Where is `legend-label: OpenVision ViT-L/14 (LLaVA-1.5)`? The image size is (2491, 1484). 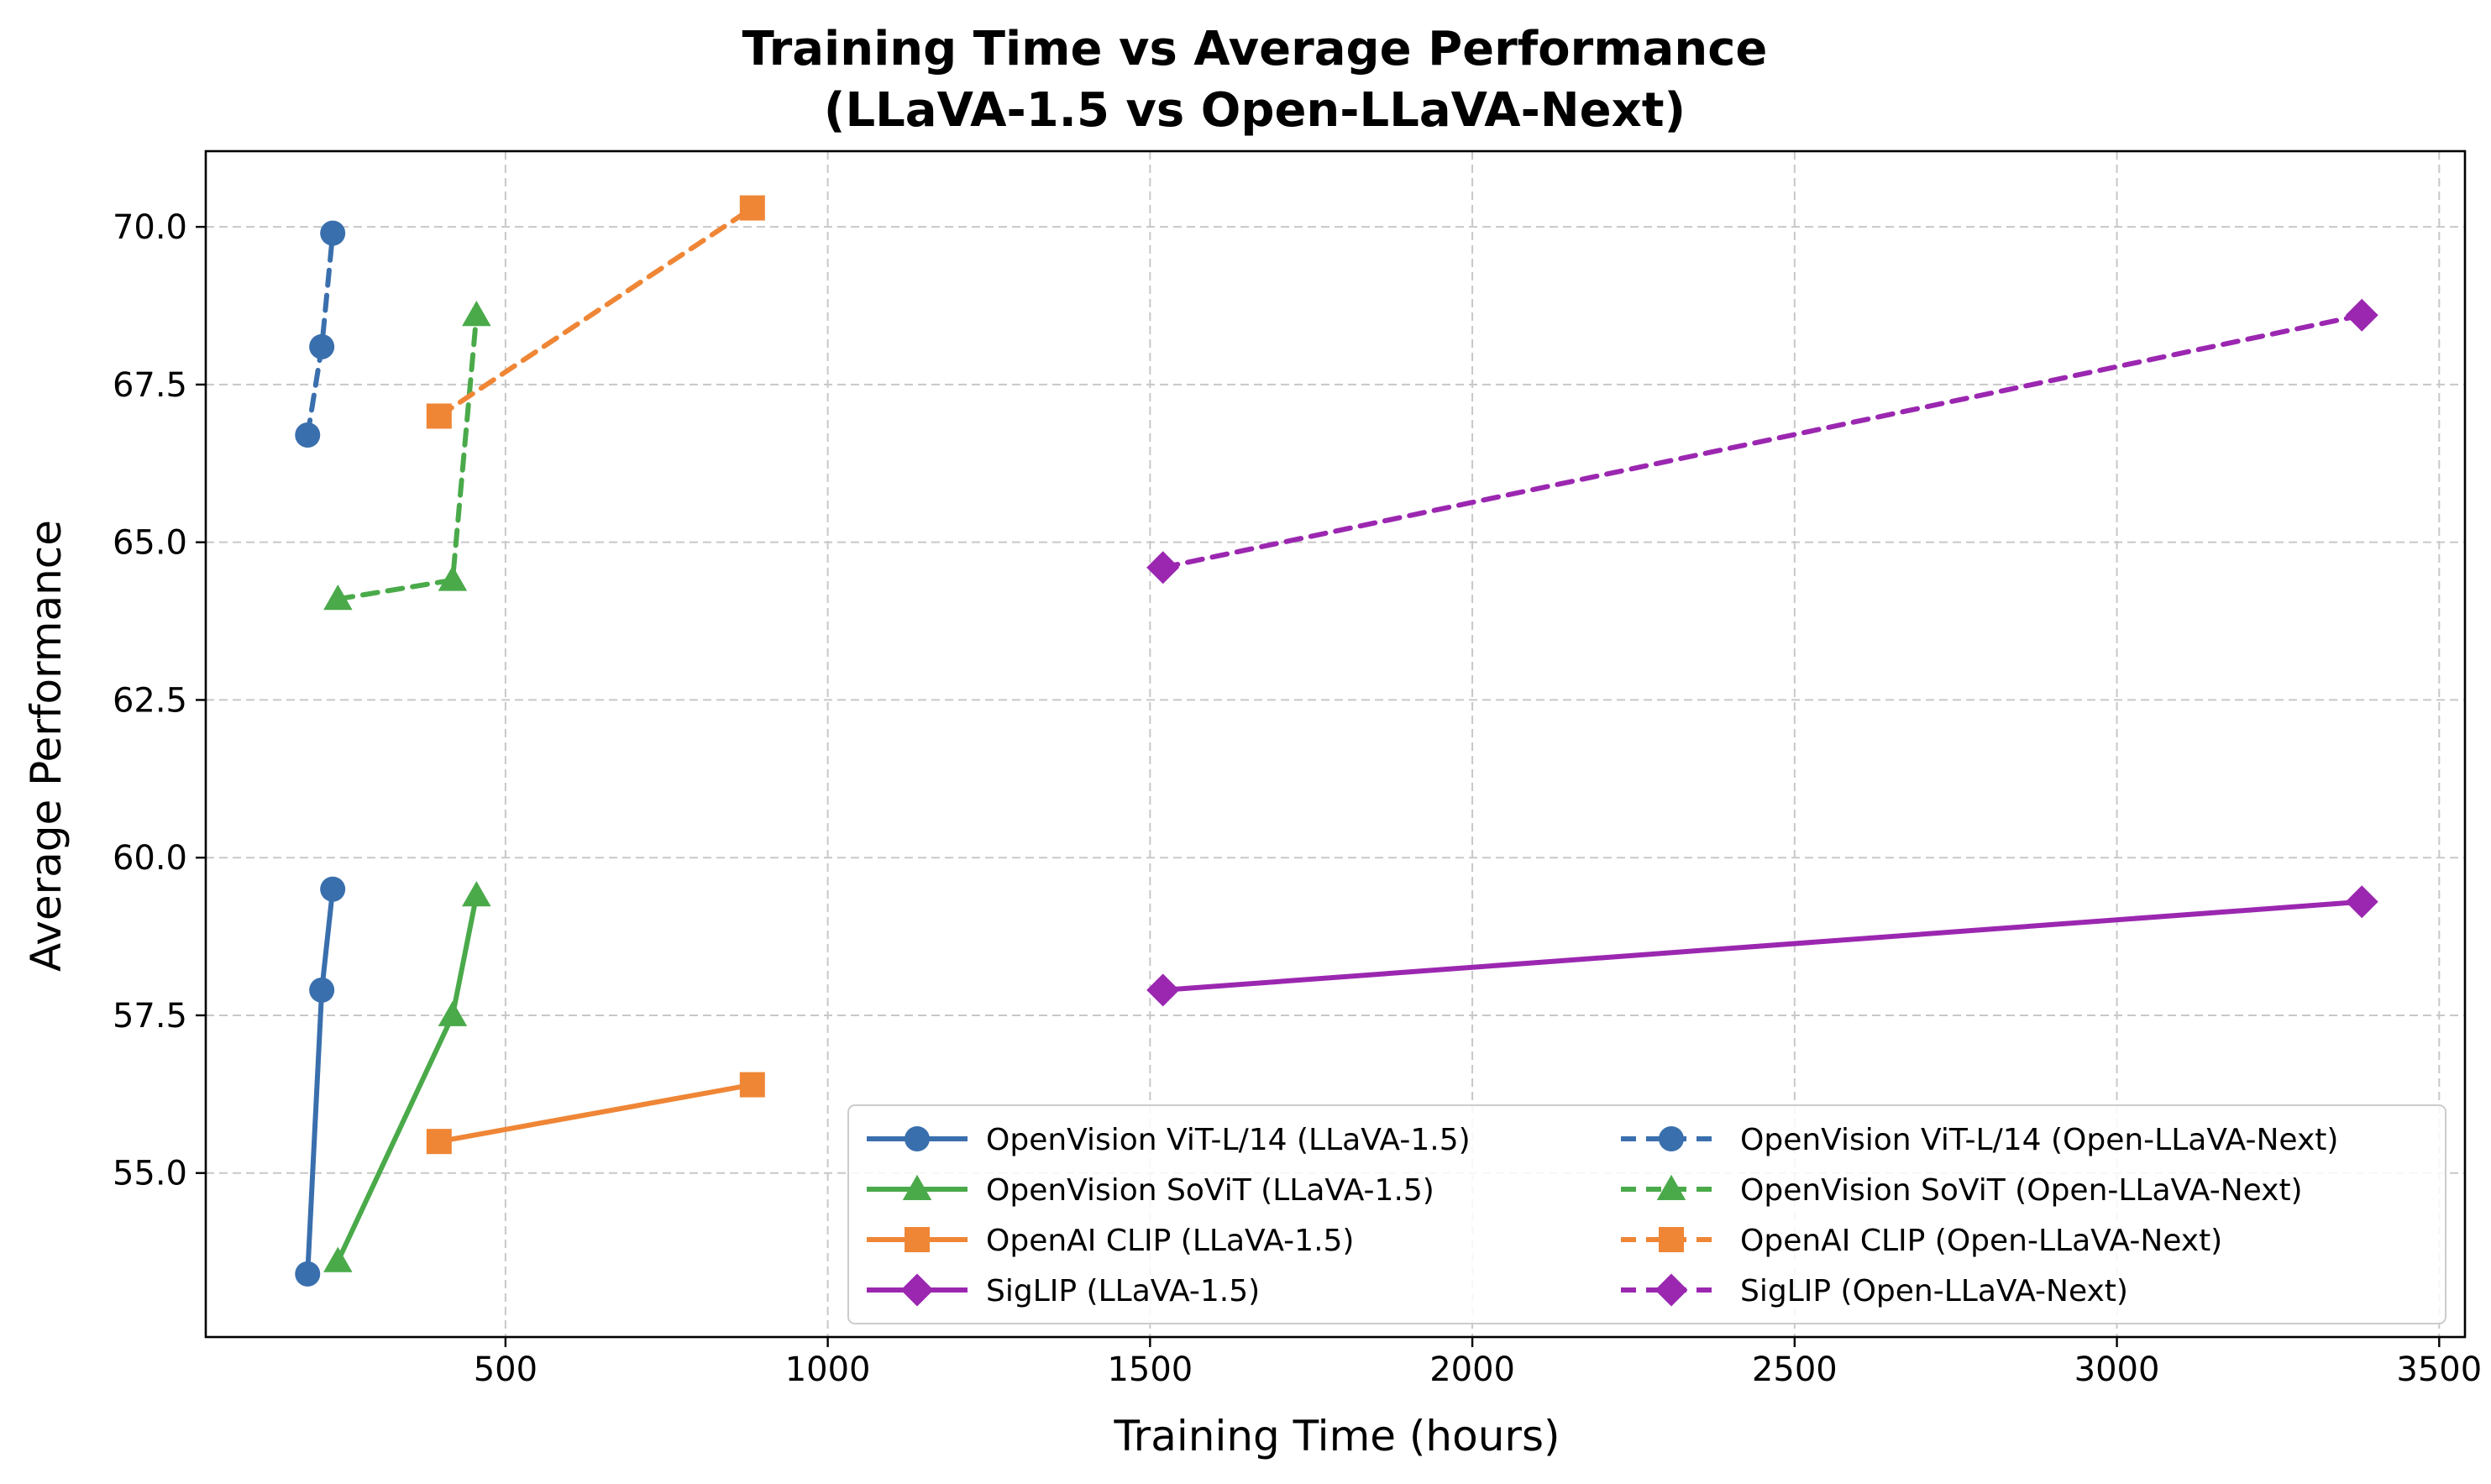 legend-label: OpenVision ViT-L/14 (LLaVA-1.5) is located at coordinates (1228, 1140).